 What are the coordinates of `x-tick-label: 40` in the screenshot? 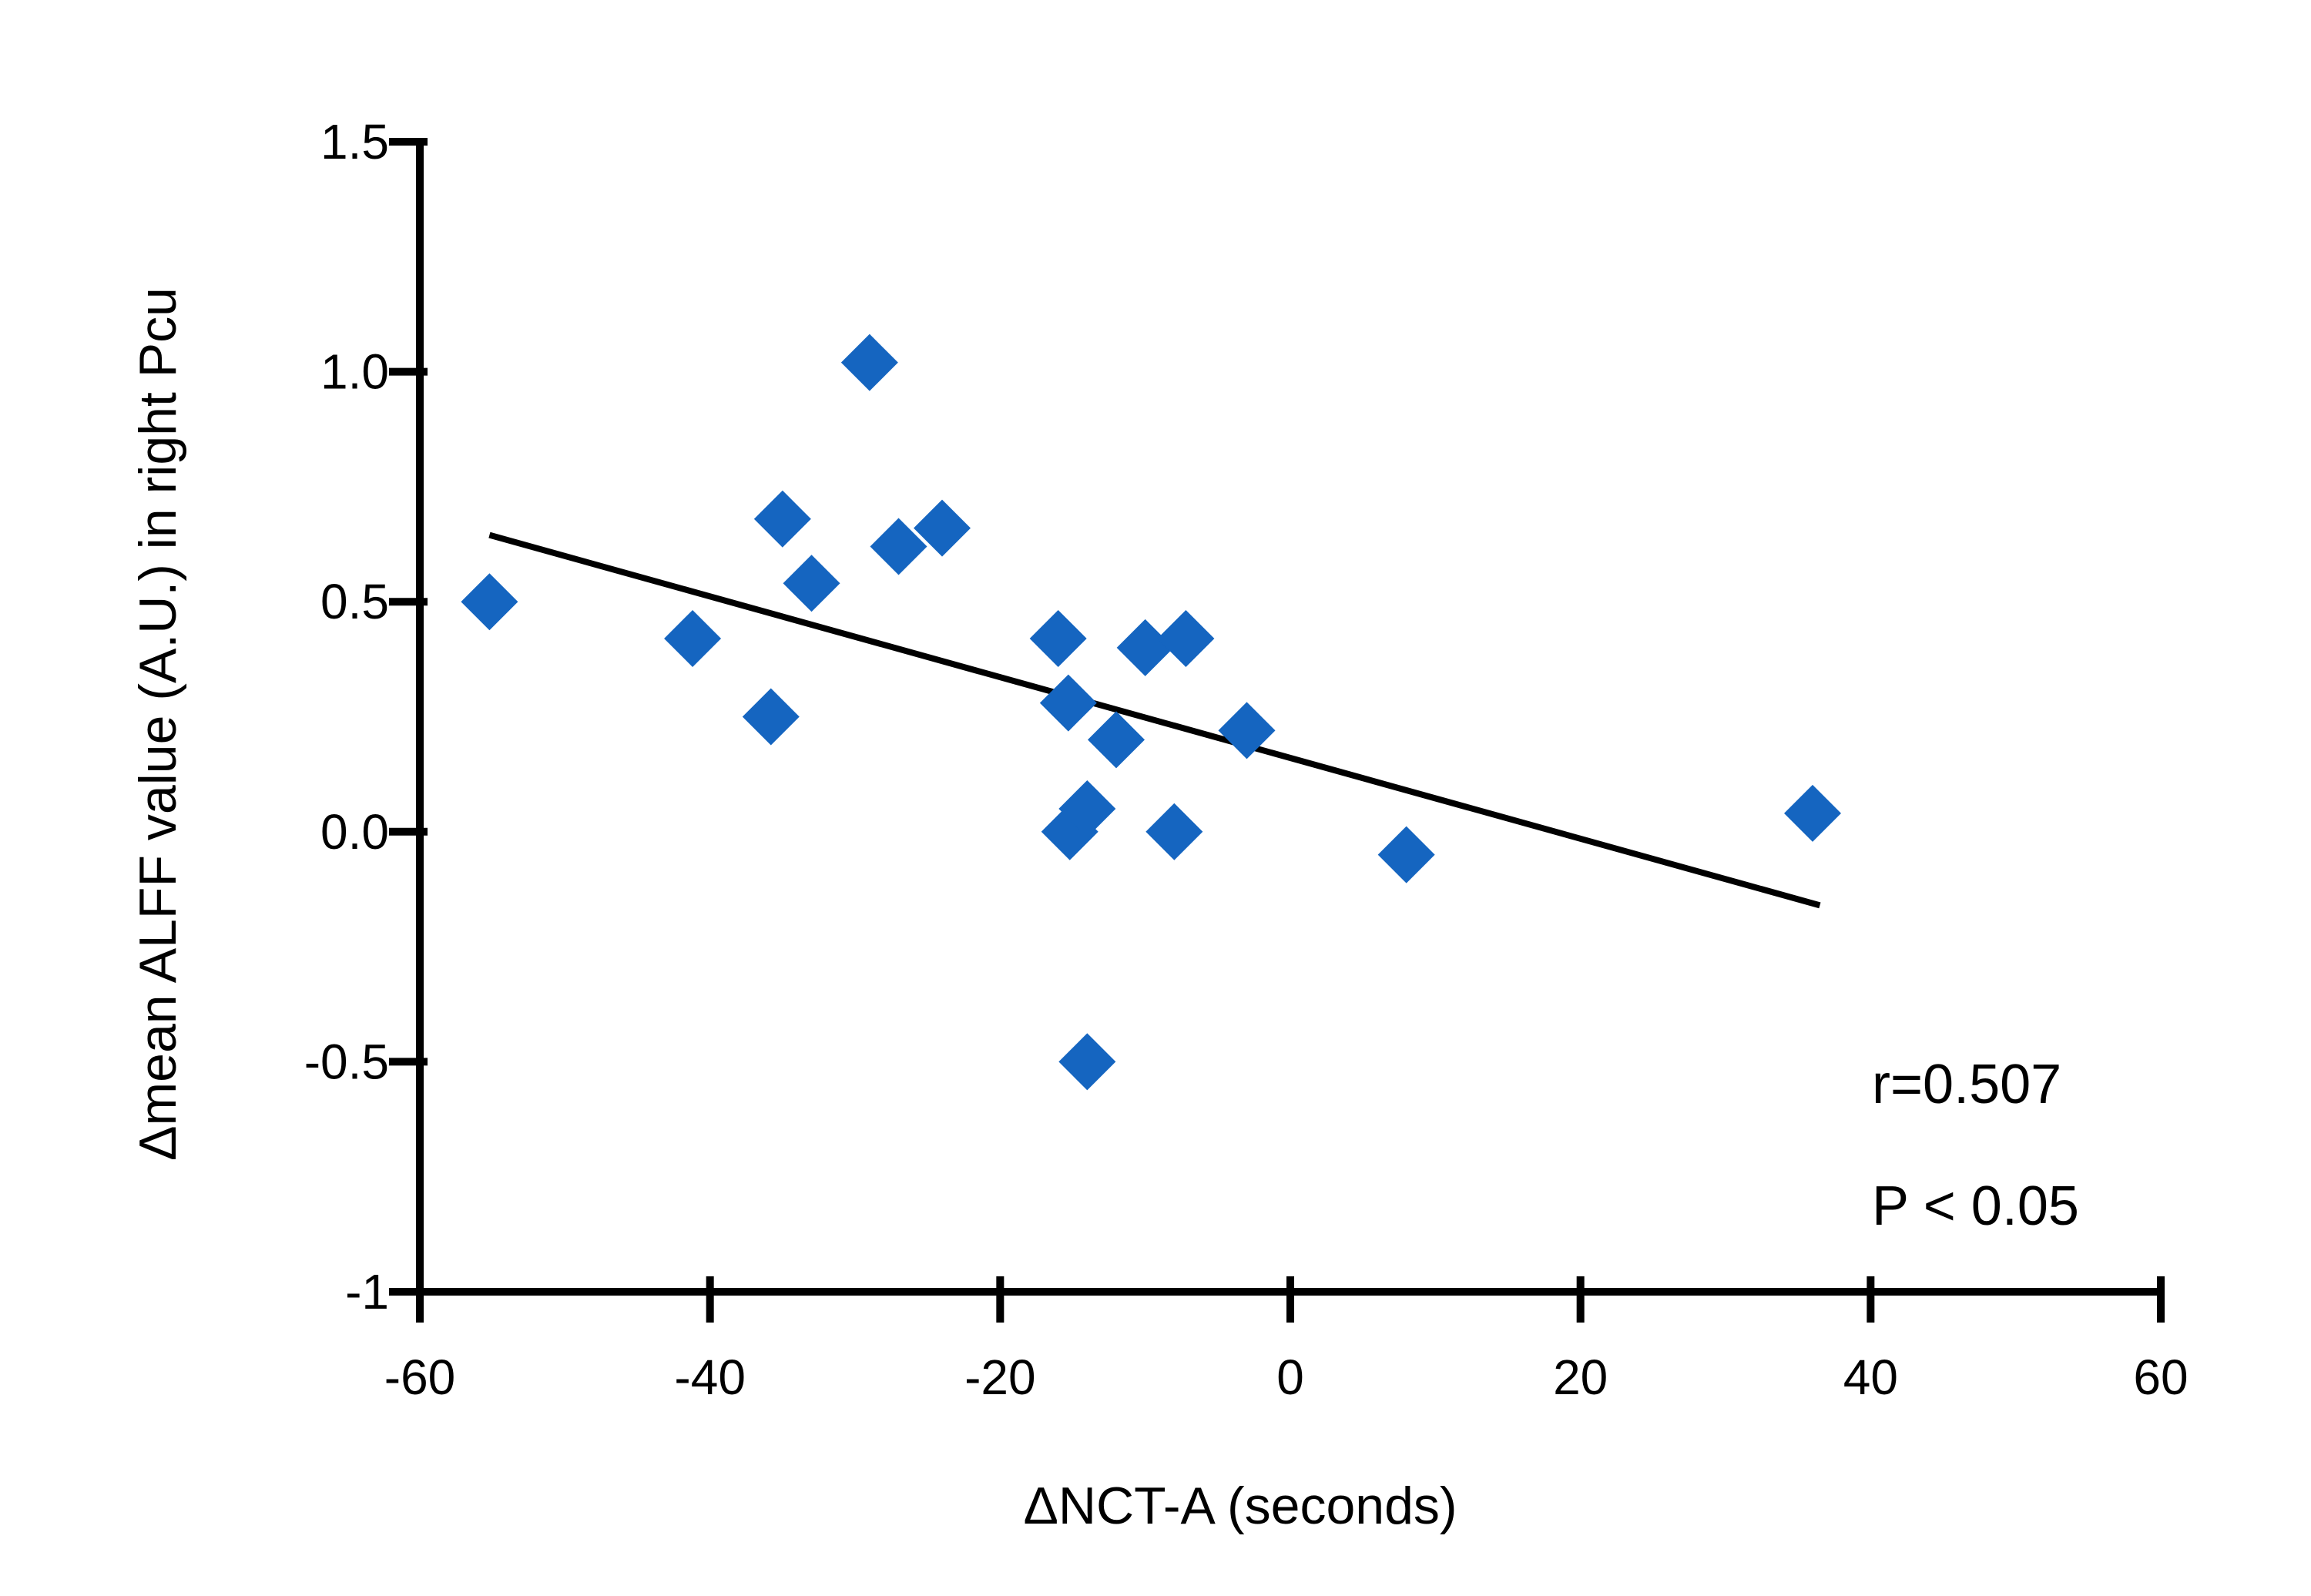 It's located at (1870, 1378).